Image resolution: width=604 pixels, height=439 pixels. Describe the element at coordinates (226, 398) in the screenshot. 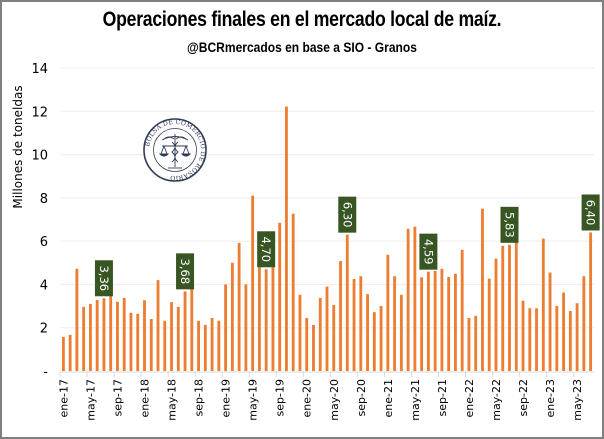

I see `x-tick-label: ene-19` at that location.